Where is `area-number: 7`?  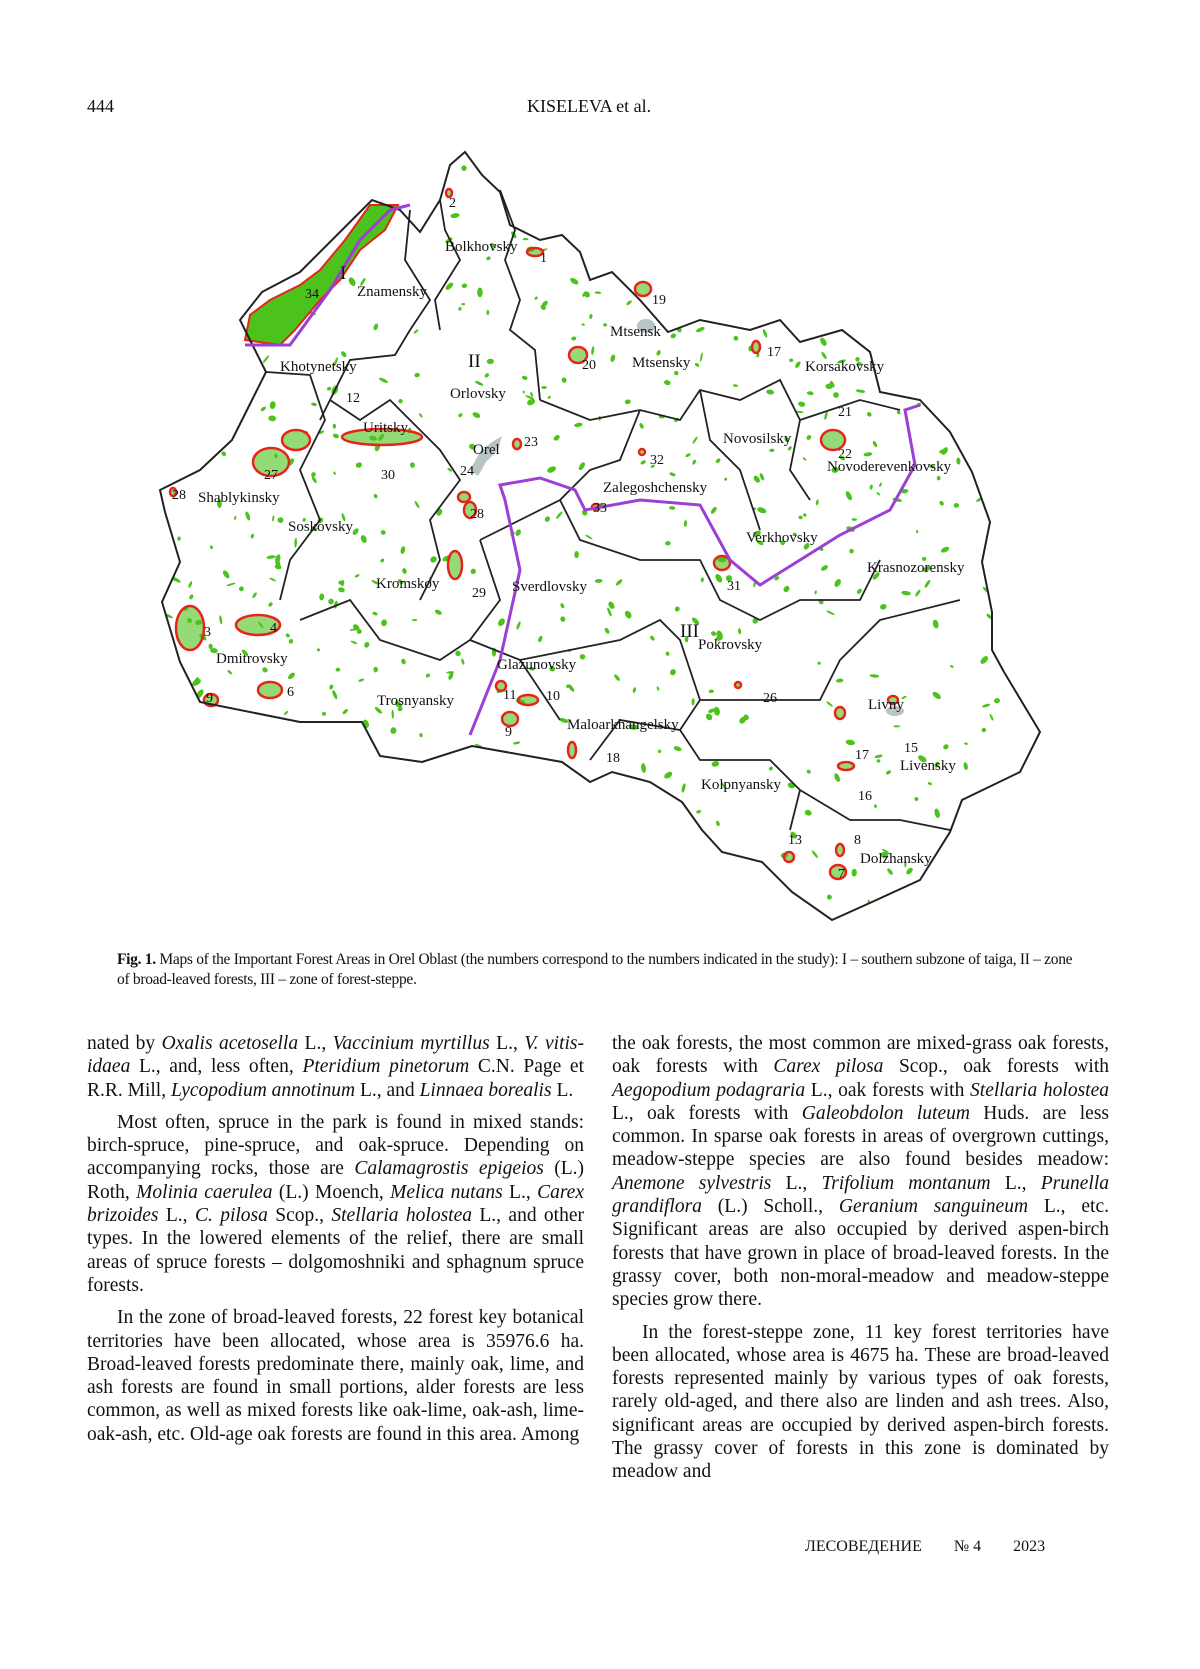 area-number: 7 is located at coordinates (841, 875).